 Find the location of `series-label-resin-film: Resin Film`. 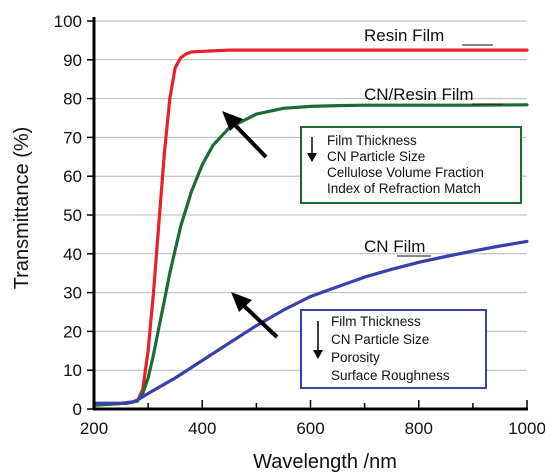

series-label-resin-film: Resin Film is located at coordinates (404, 35).